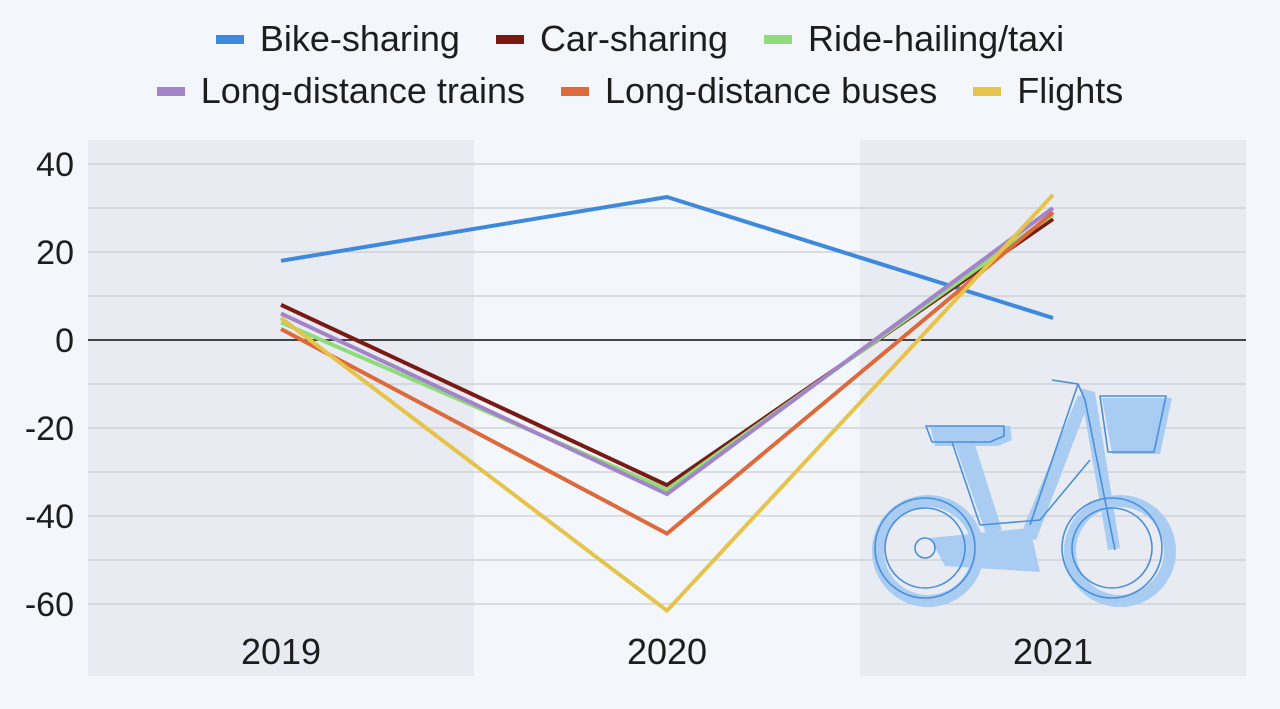 This screenshot has width=1280, height=709. I want to click on y-tick-label: 40, so click(55, 165).